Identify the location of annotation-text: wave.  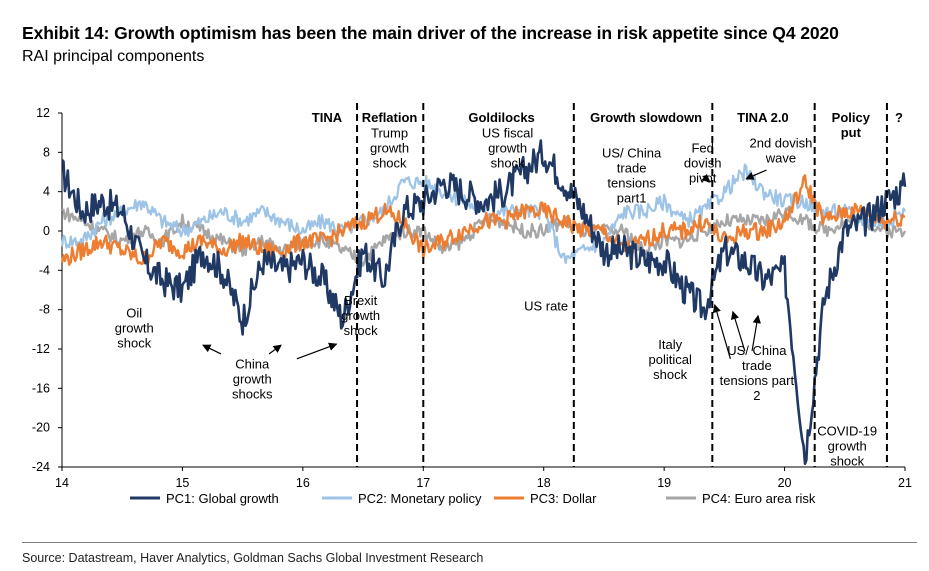
(780, 157).